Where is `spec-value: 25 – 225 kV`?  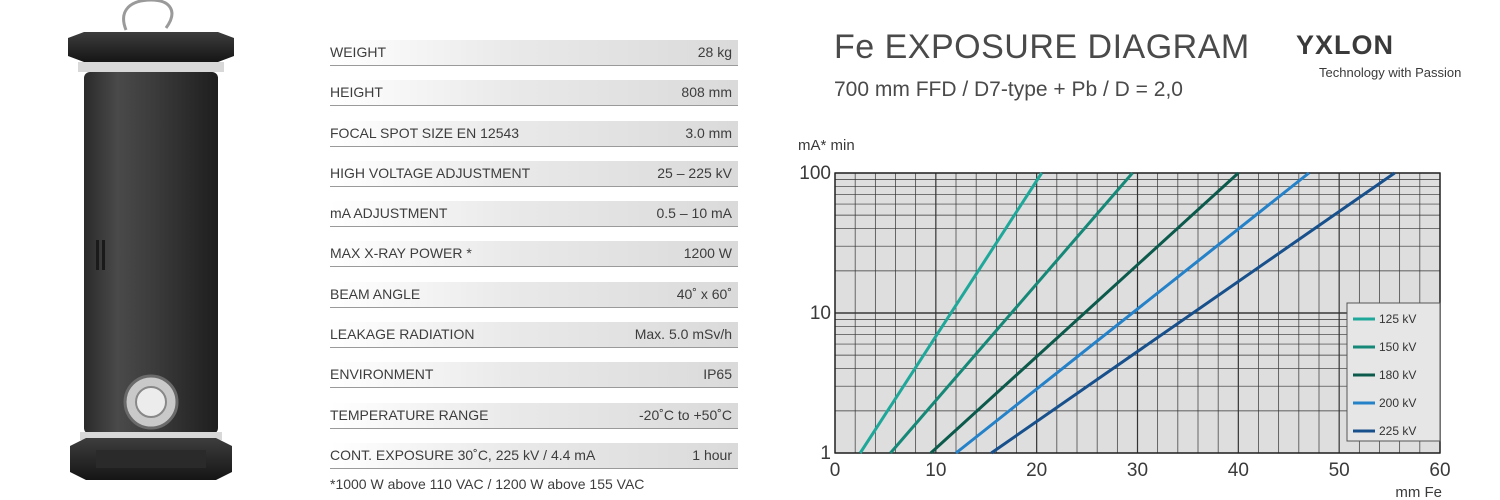 spec-value: 25 – 225 kV is located at coordinates (694, 172).